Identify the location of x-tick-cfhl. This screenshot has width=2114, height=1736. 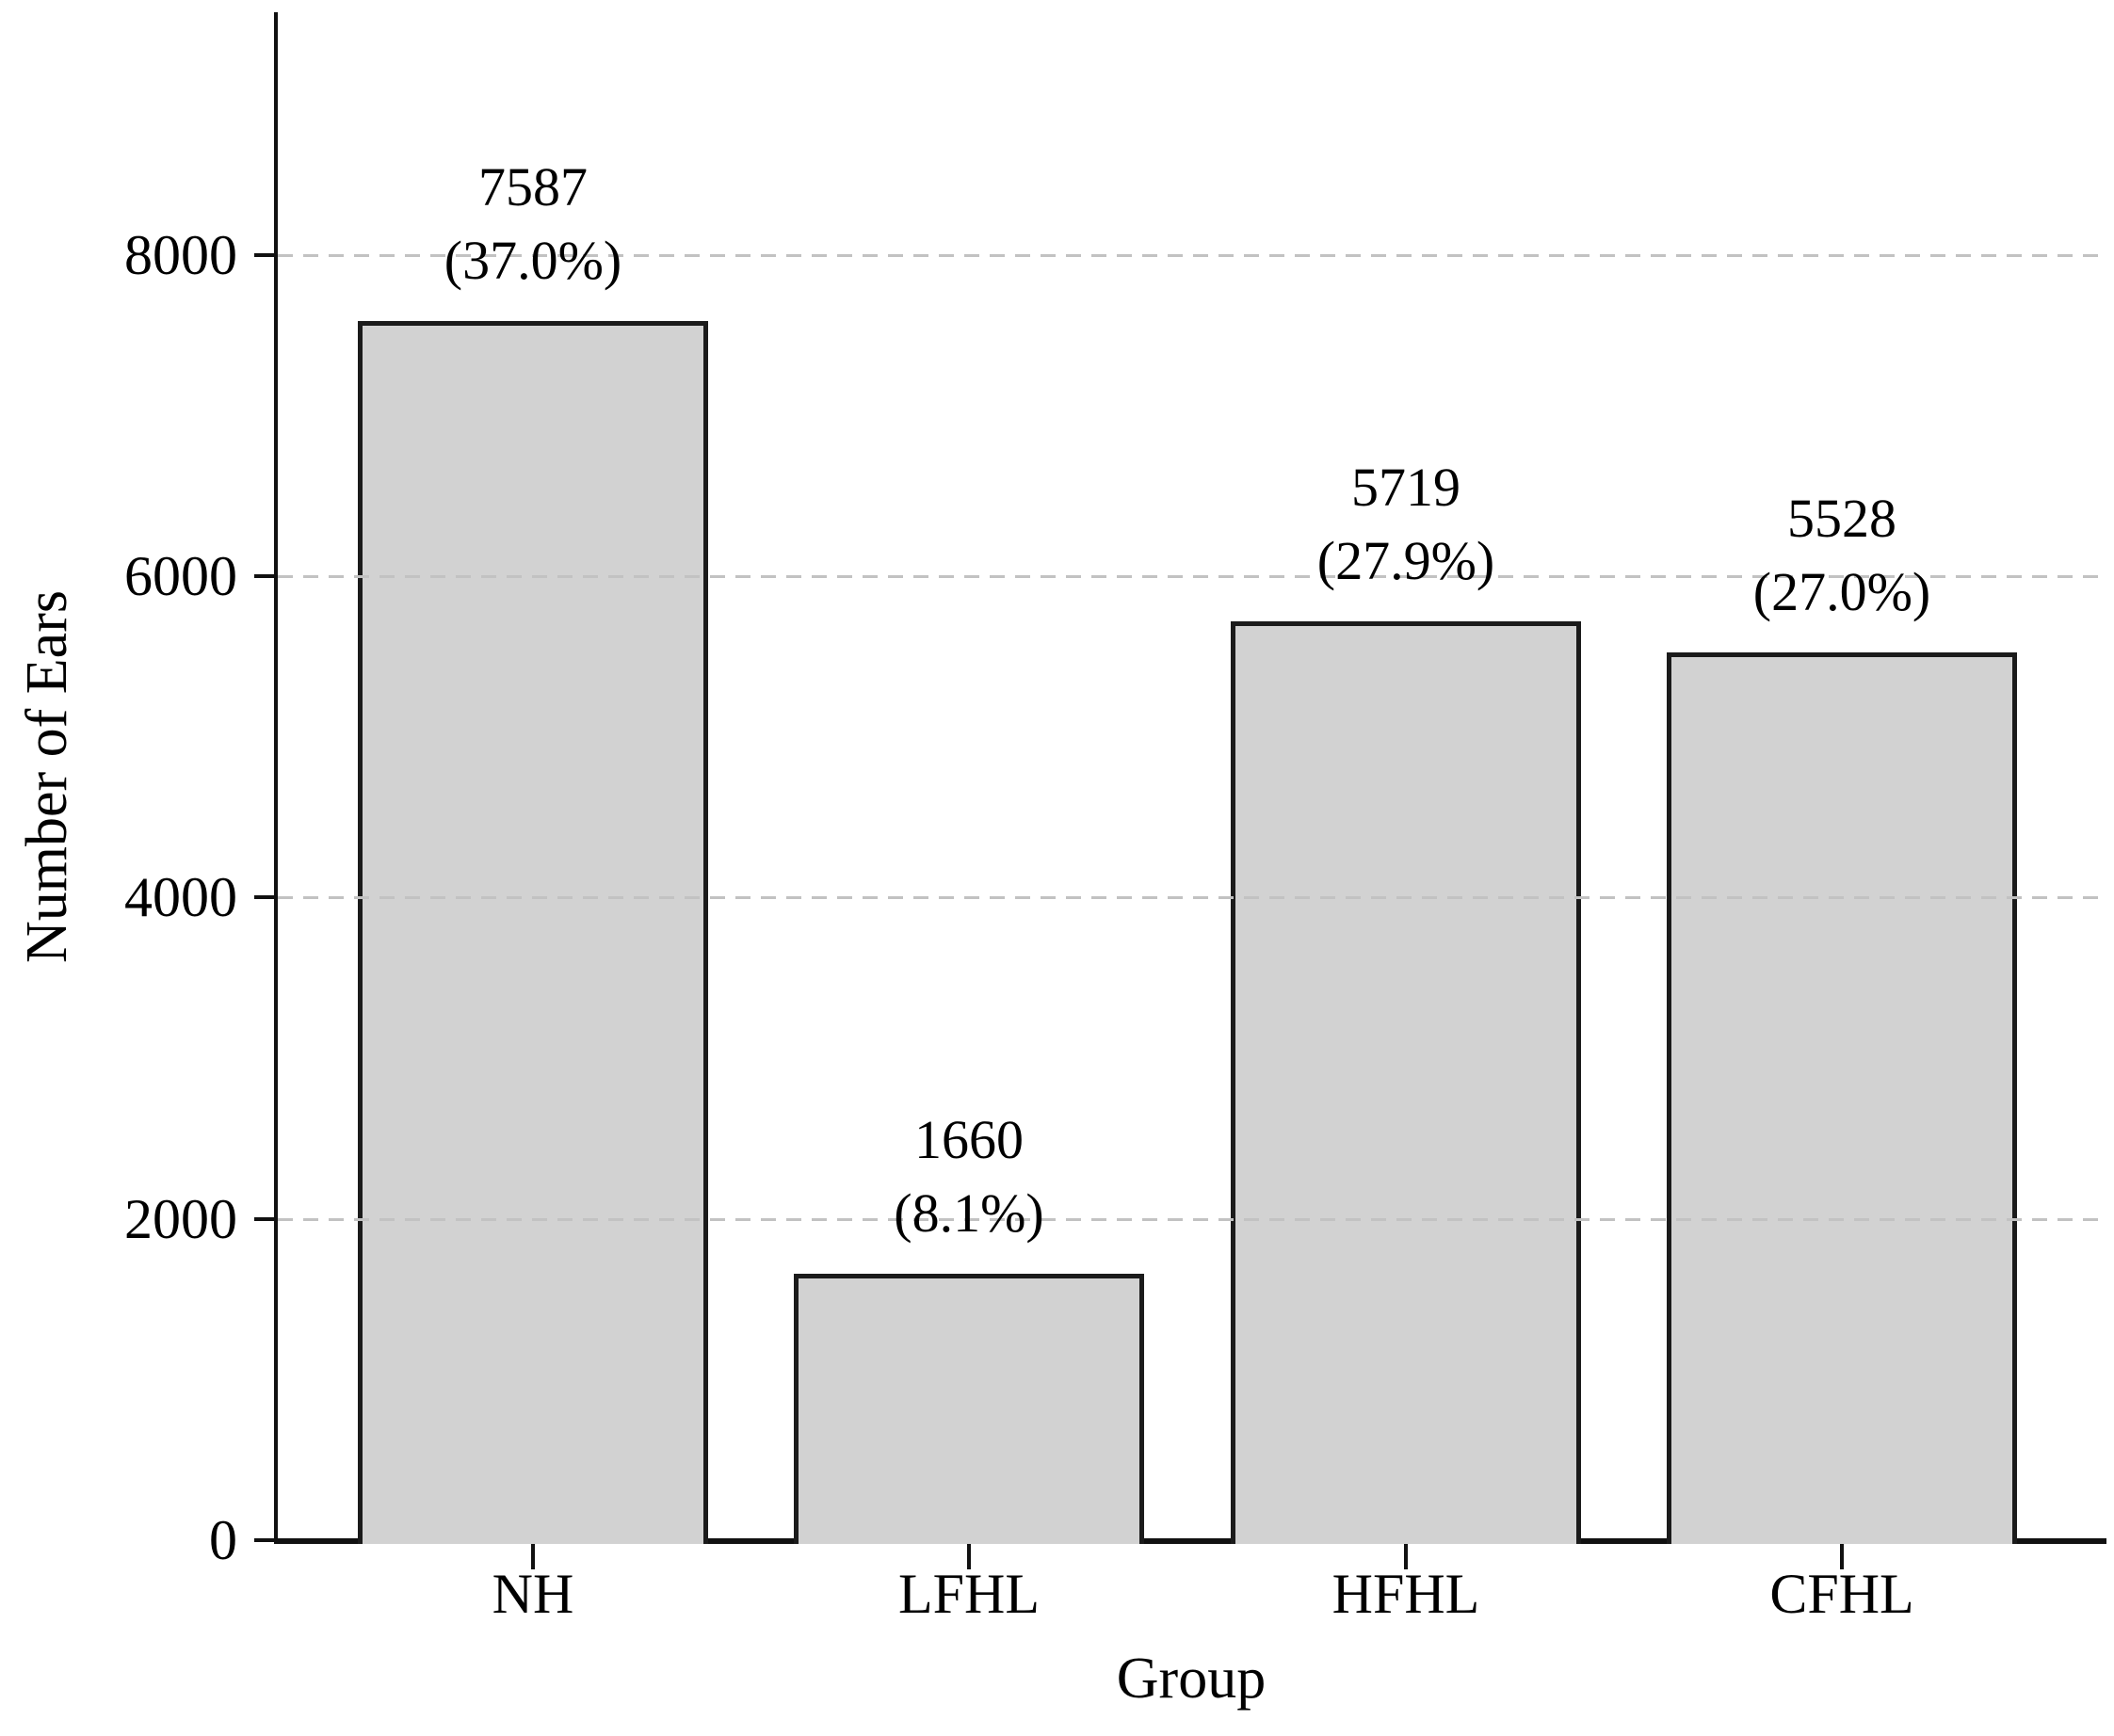
(1842, 1557).